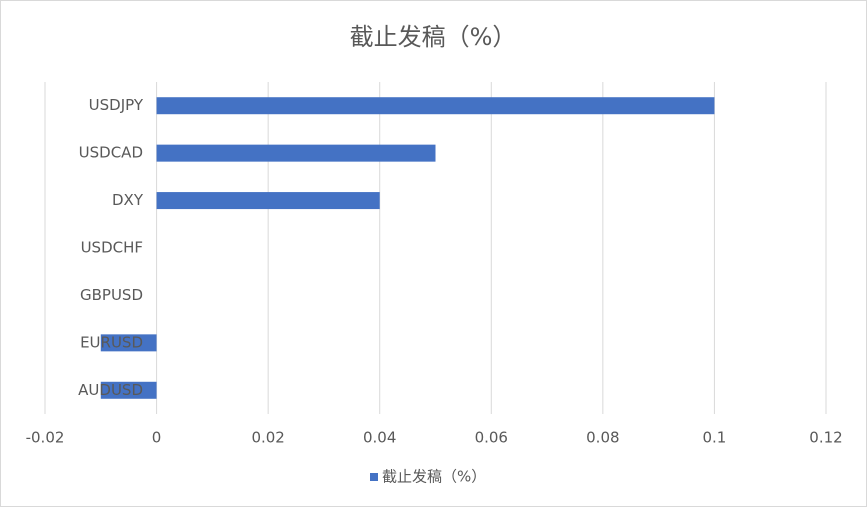  Describe the element at coordinates (714, 438) in the screenshot. I see `x-tick-label: 0.1` at that location.